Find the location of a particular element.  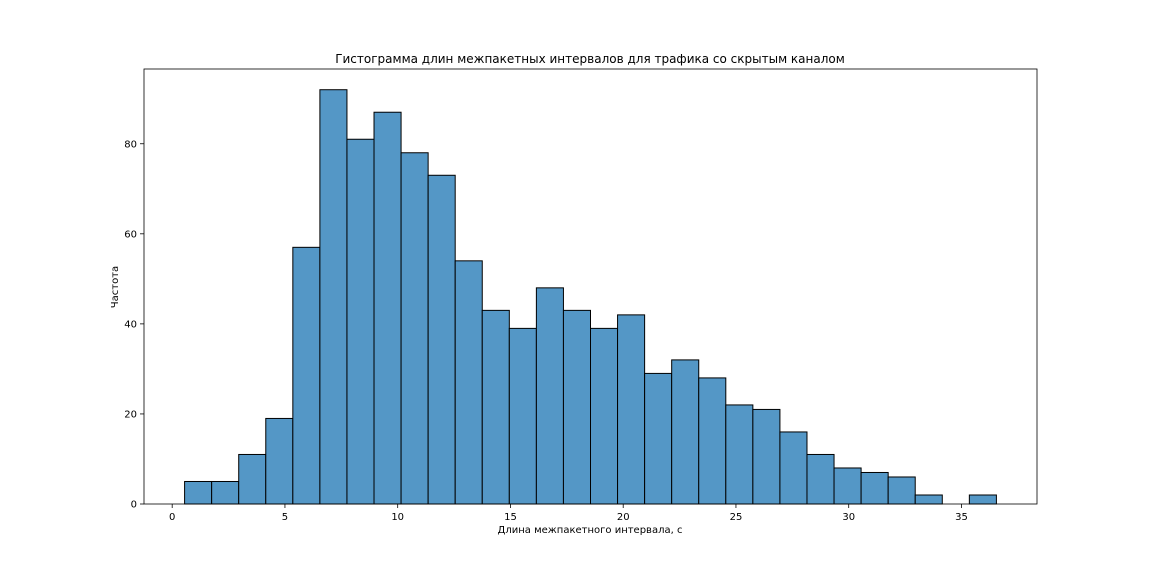

x-tick-label: 25 is located at coordinates (736, 517).